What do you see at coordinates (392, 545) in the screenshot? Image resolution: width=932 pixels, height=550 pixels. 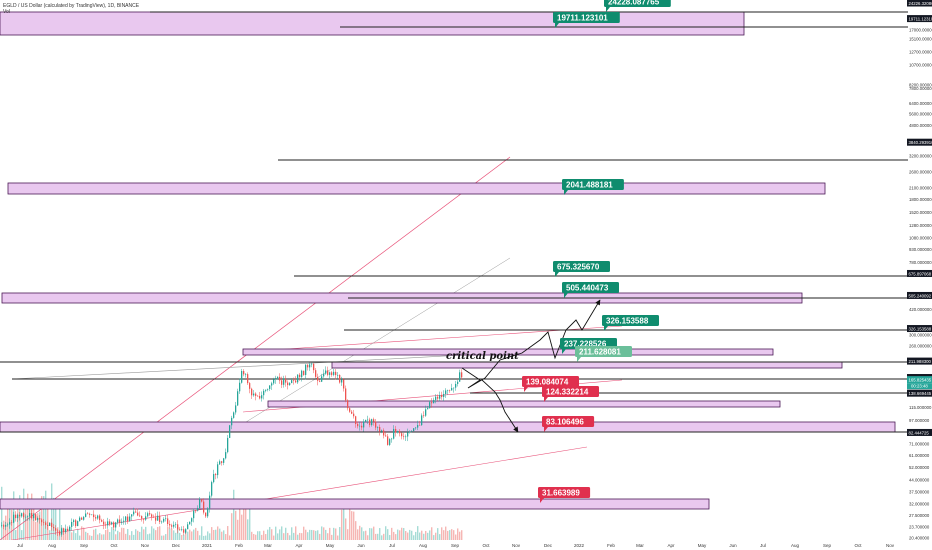 I see `time-tick-label: Jul` at bounding box center [392, 545].